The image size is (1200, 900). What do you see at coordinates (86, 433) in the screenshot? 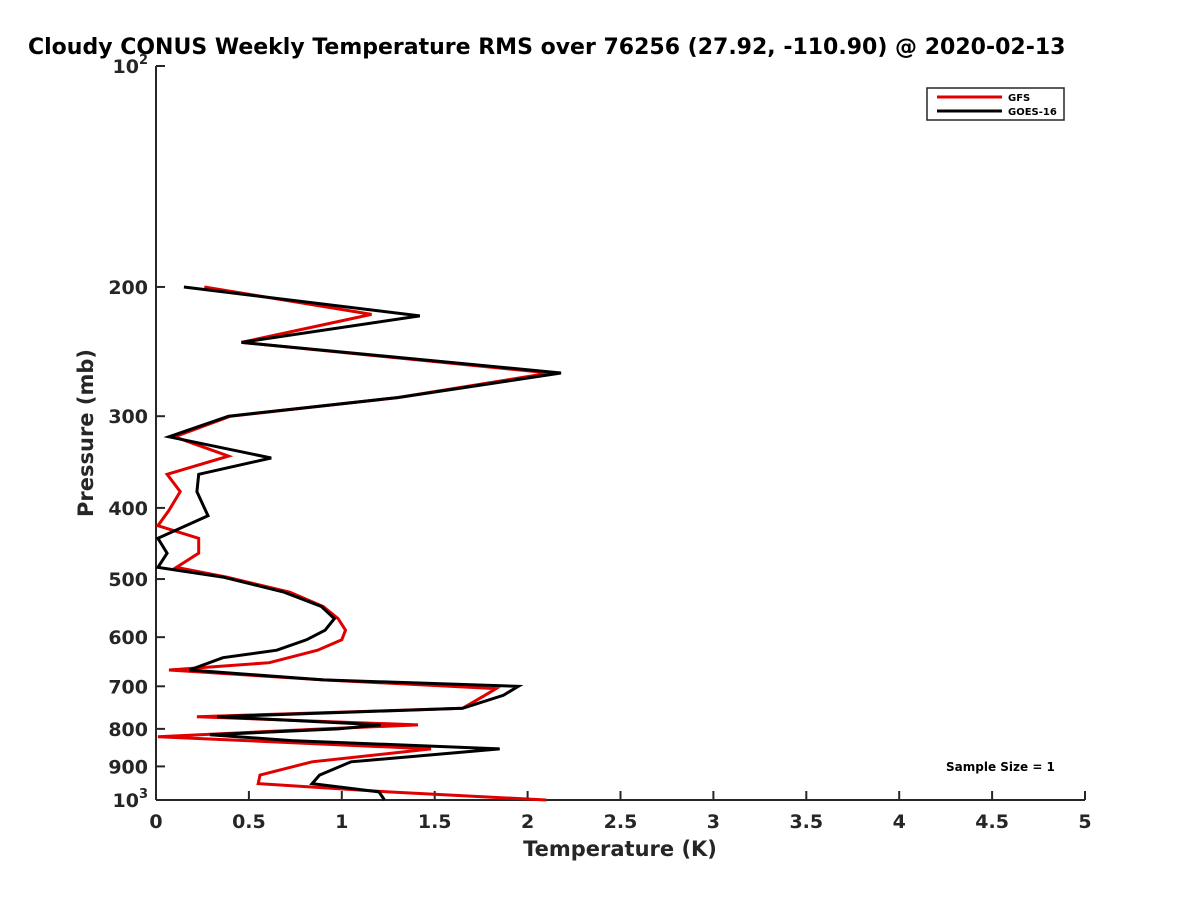
I see `y-axis-label: Pressure (mb)` at bounding box center [86, 433].